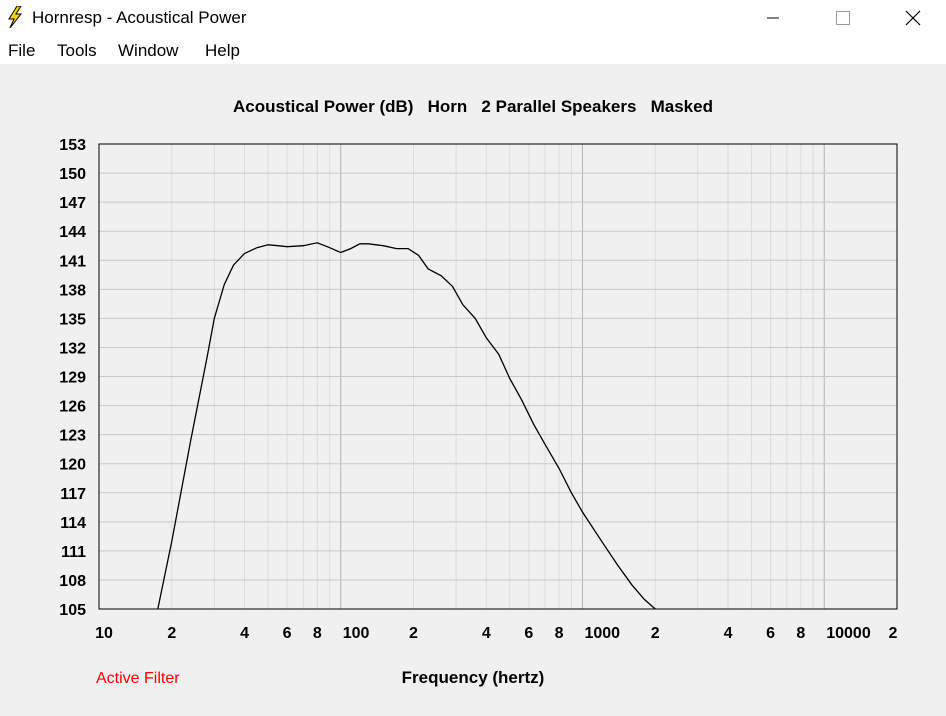 The image size is (946, 716). I want to click on y-tick-label: 123, so click(72, 436).